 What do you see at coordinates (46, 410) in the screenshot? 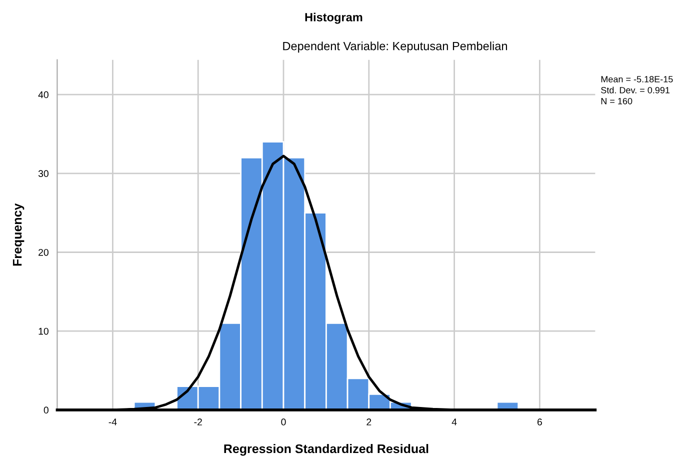
I see `y-tick-label: 0` at bounding box center [46, 410].